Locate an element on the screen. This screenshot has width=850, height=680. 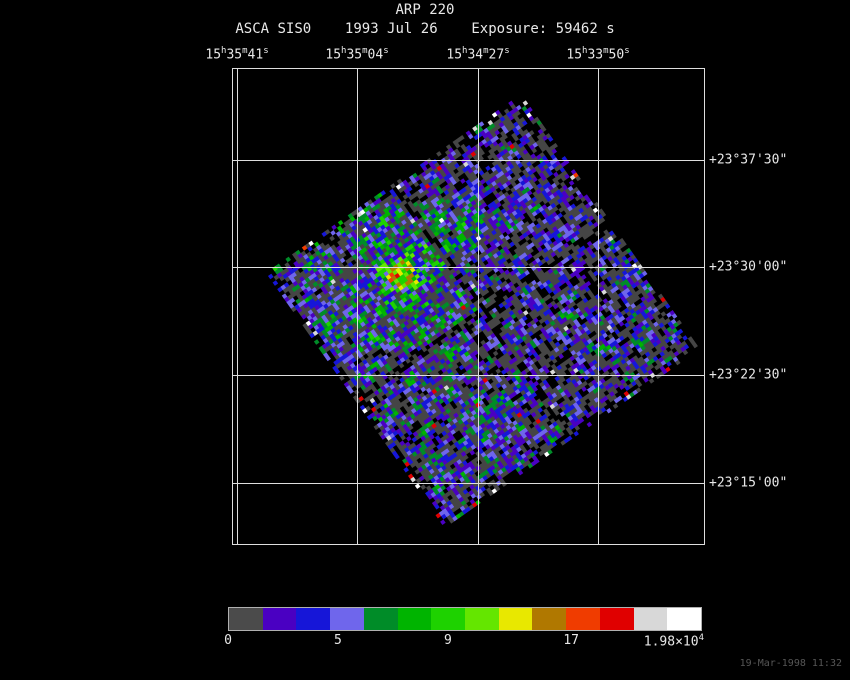
colorbar-tick-label: 17 is located at coordinates (571, 640).